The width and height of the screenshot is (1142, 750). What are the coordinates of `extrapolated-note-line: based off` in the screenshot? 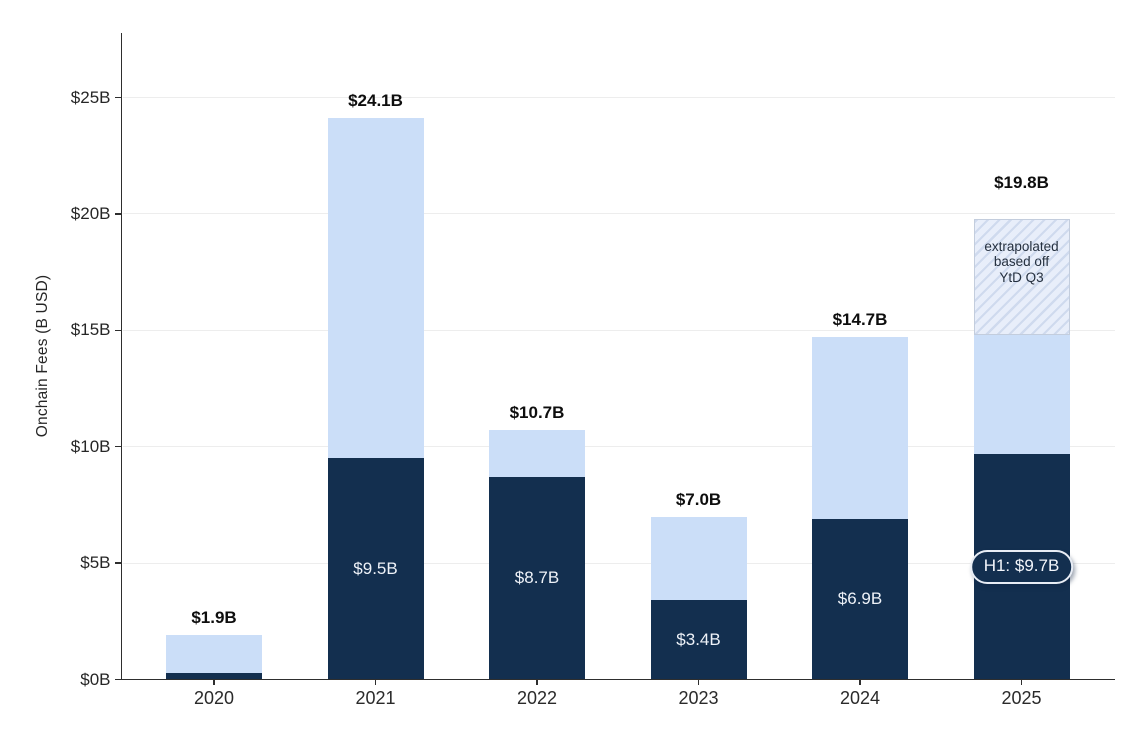 It's located at (1021, 262).